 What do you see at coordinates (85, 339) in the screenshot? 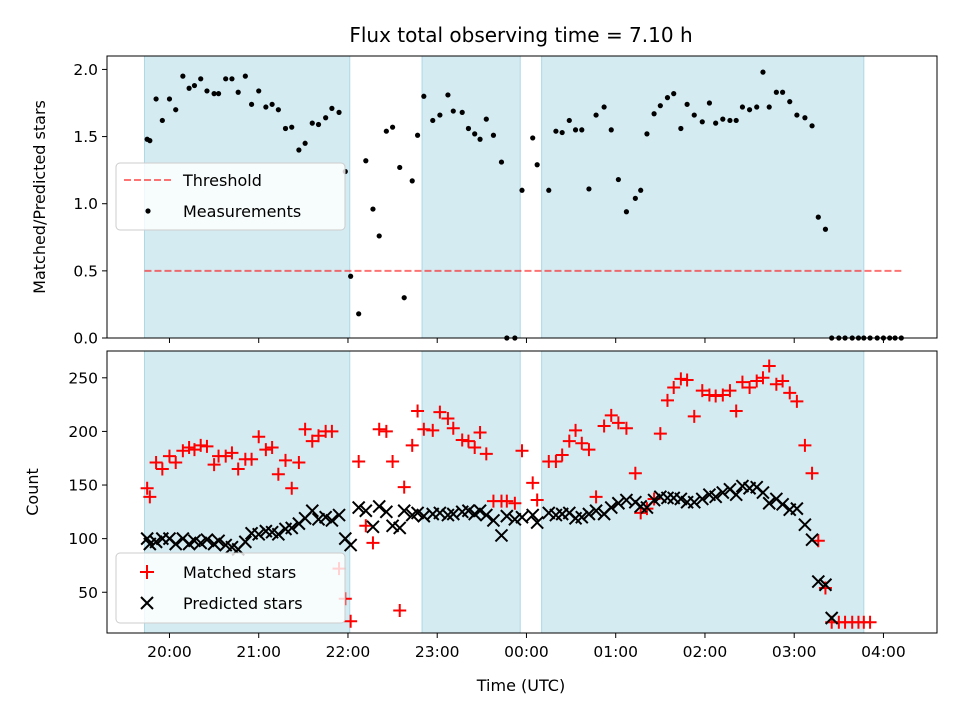
I see `y-tick-label: 0.0` at bounding box center [85, 339].